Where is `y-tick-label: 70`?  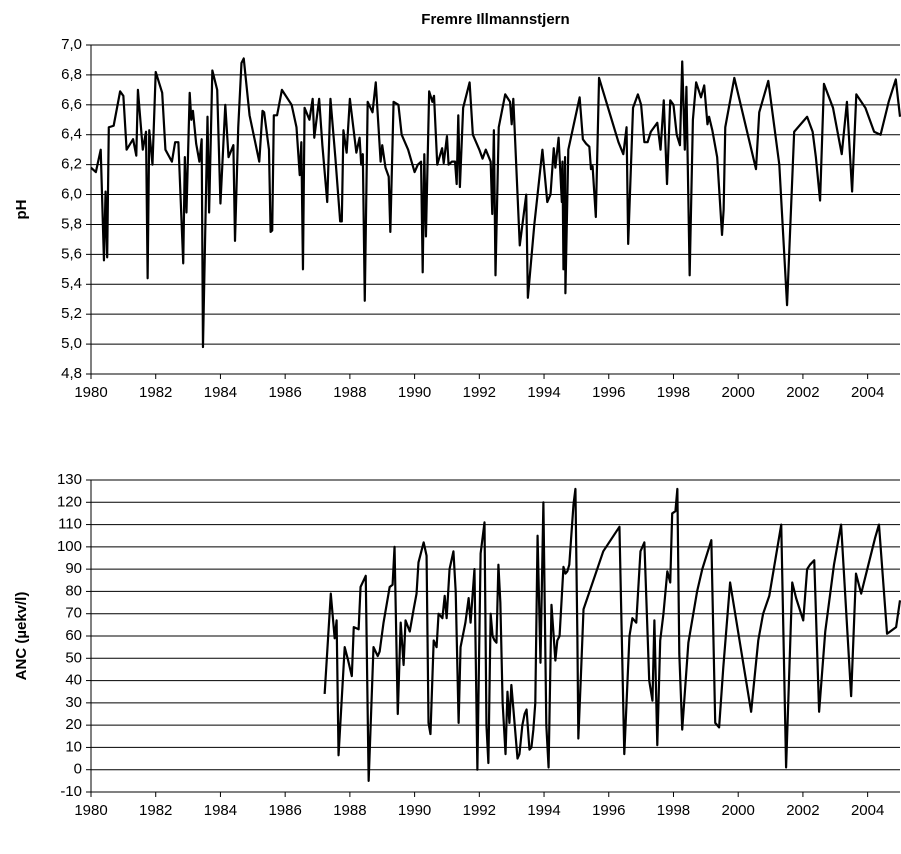 y-tick-label: 70 is located at coordinates (73, 613).